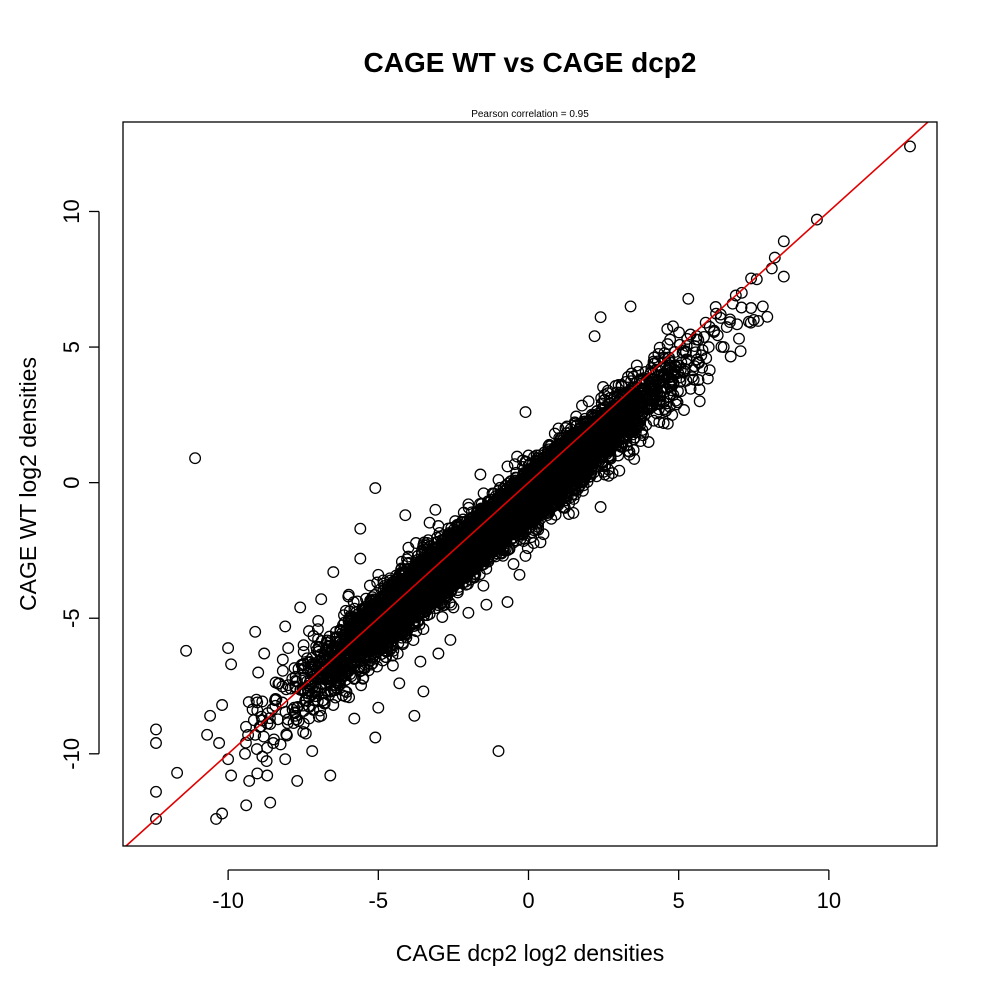  Describe the element at coordinates (530, 114) in the screenshot. I see `chart-subtitle: Pearson correlation = 0.95` at that location.